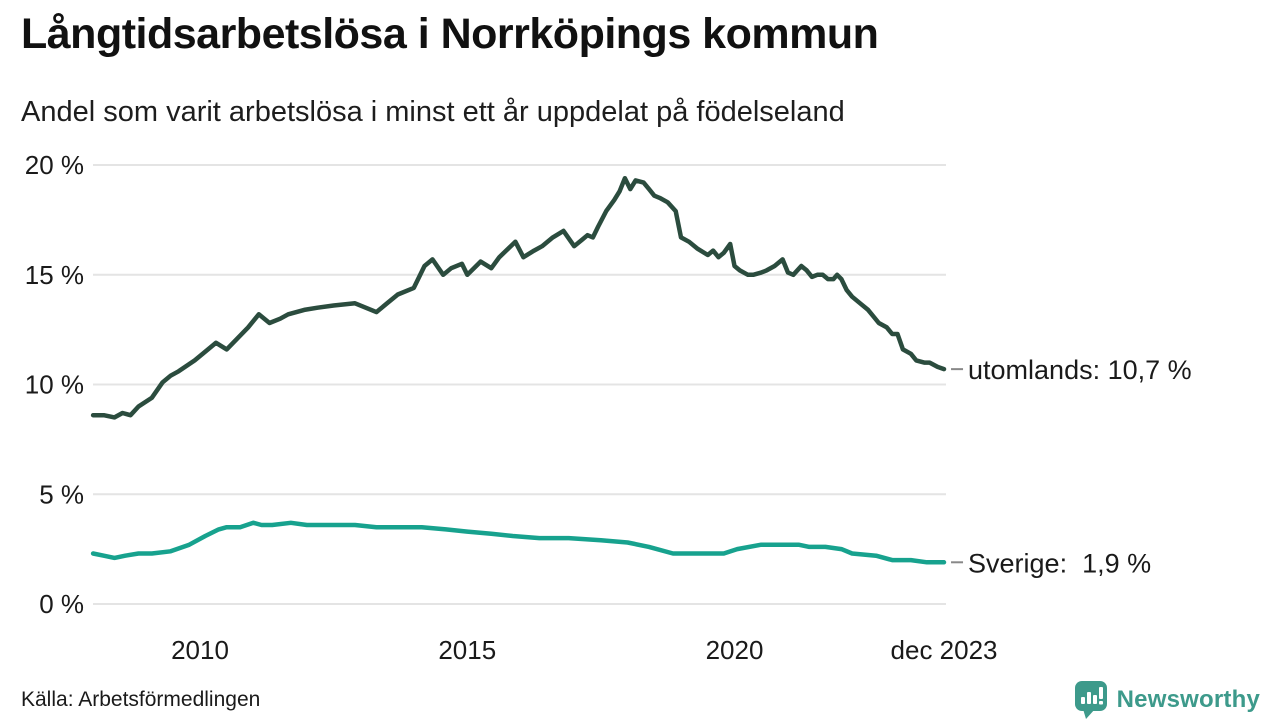 The image size is (1280, 720). Describe the element at coordinates (450, 34) in the screenshot. I see `chart-title: Långtidsarbetslösa i Norrköpings kommun` at that location.